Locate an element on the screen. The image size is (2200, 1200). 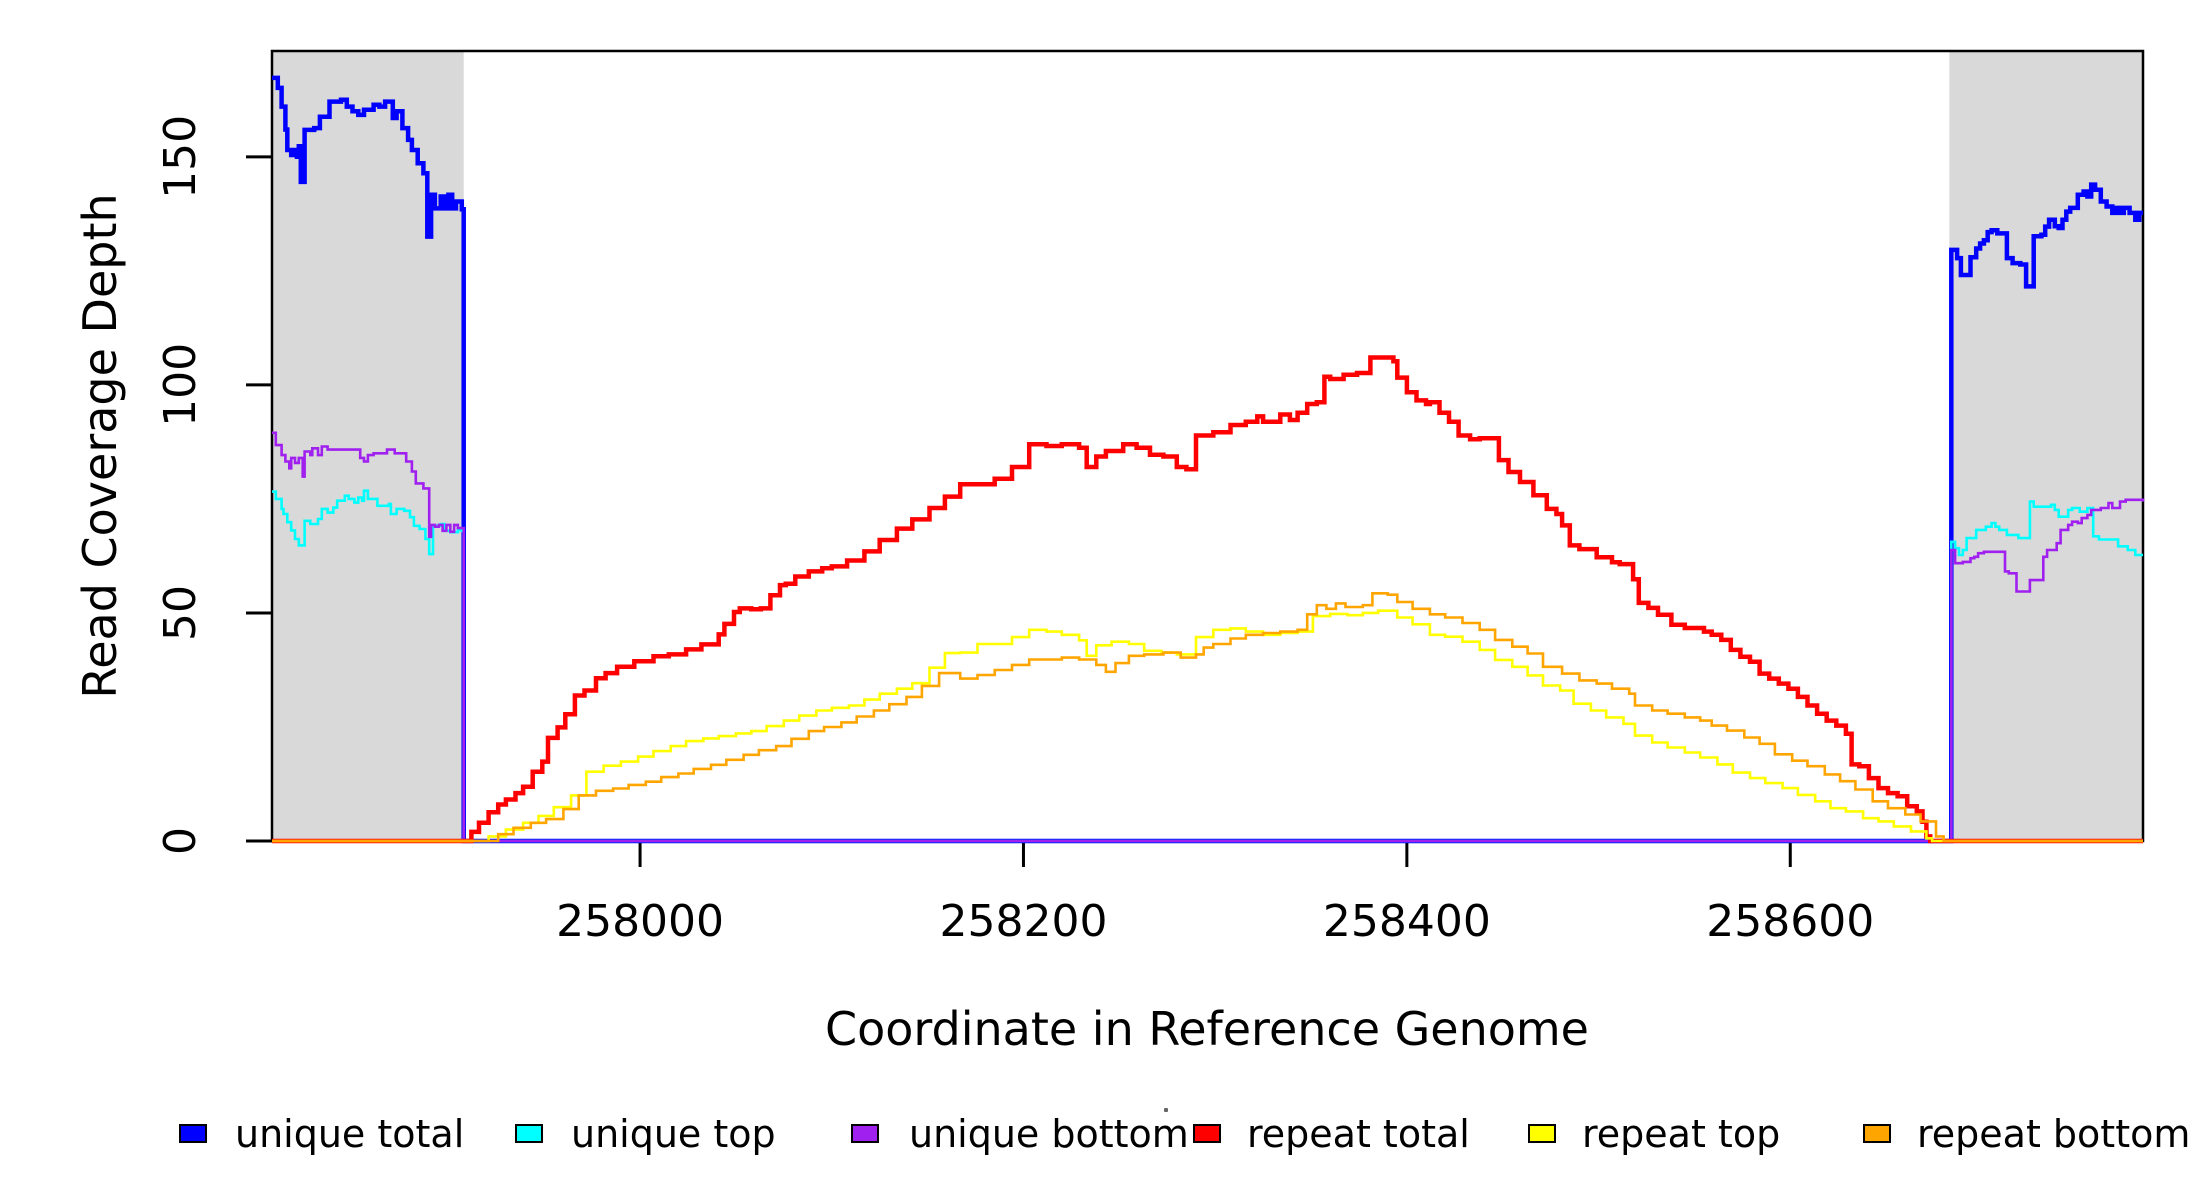
y-axis-title: Read Coverage Depth is located at coordinates (100, 446).